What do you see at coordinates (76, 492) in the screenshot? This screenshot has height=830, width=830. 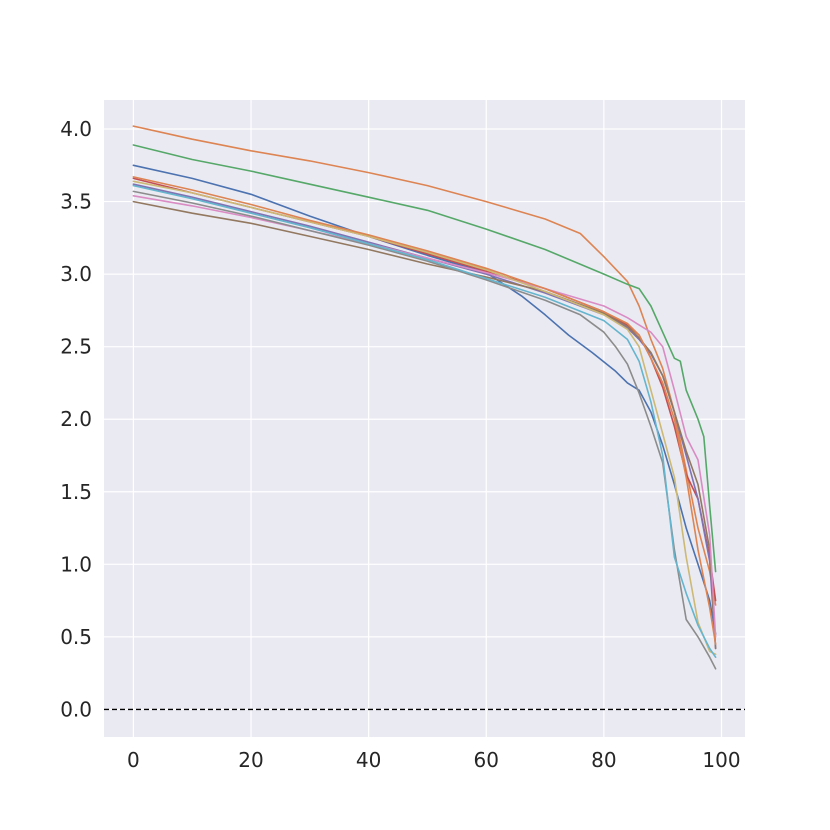 I see `y-tick-label: 1.5` at bounding box center [76, 492].